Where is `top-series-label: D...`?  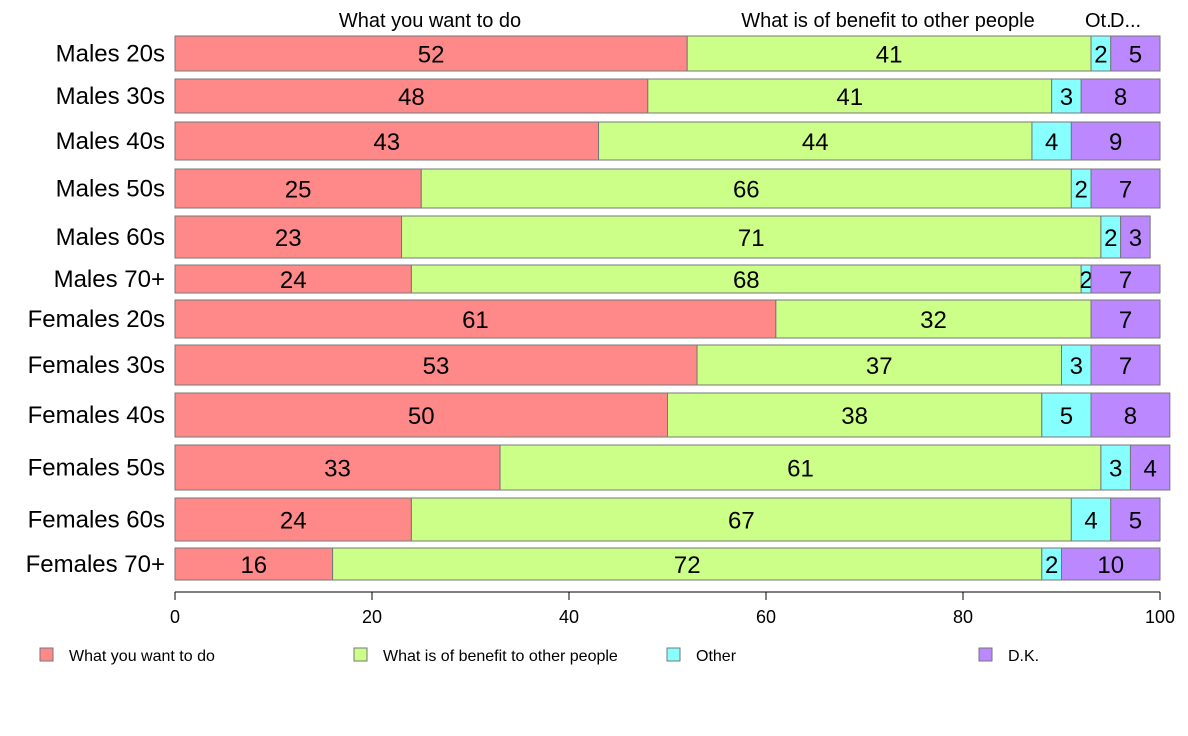
top-series-label: D... is located at coordinates (1125, 21).